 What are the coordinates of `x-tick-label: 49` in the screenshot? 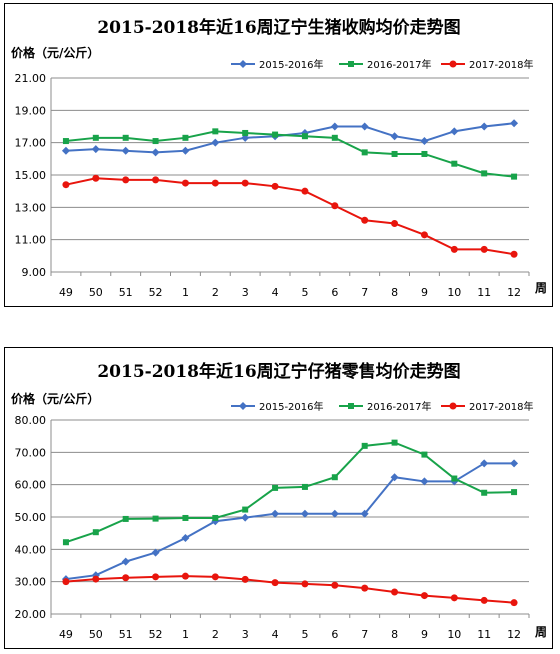 It's located at (66, 634).